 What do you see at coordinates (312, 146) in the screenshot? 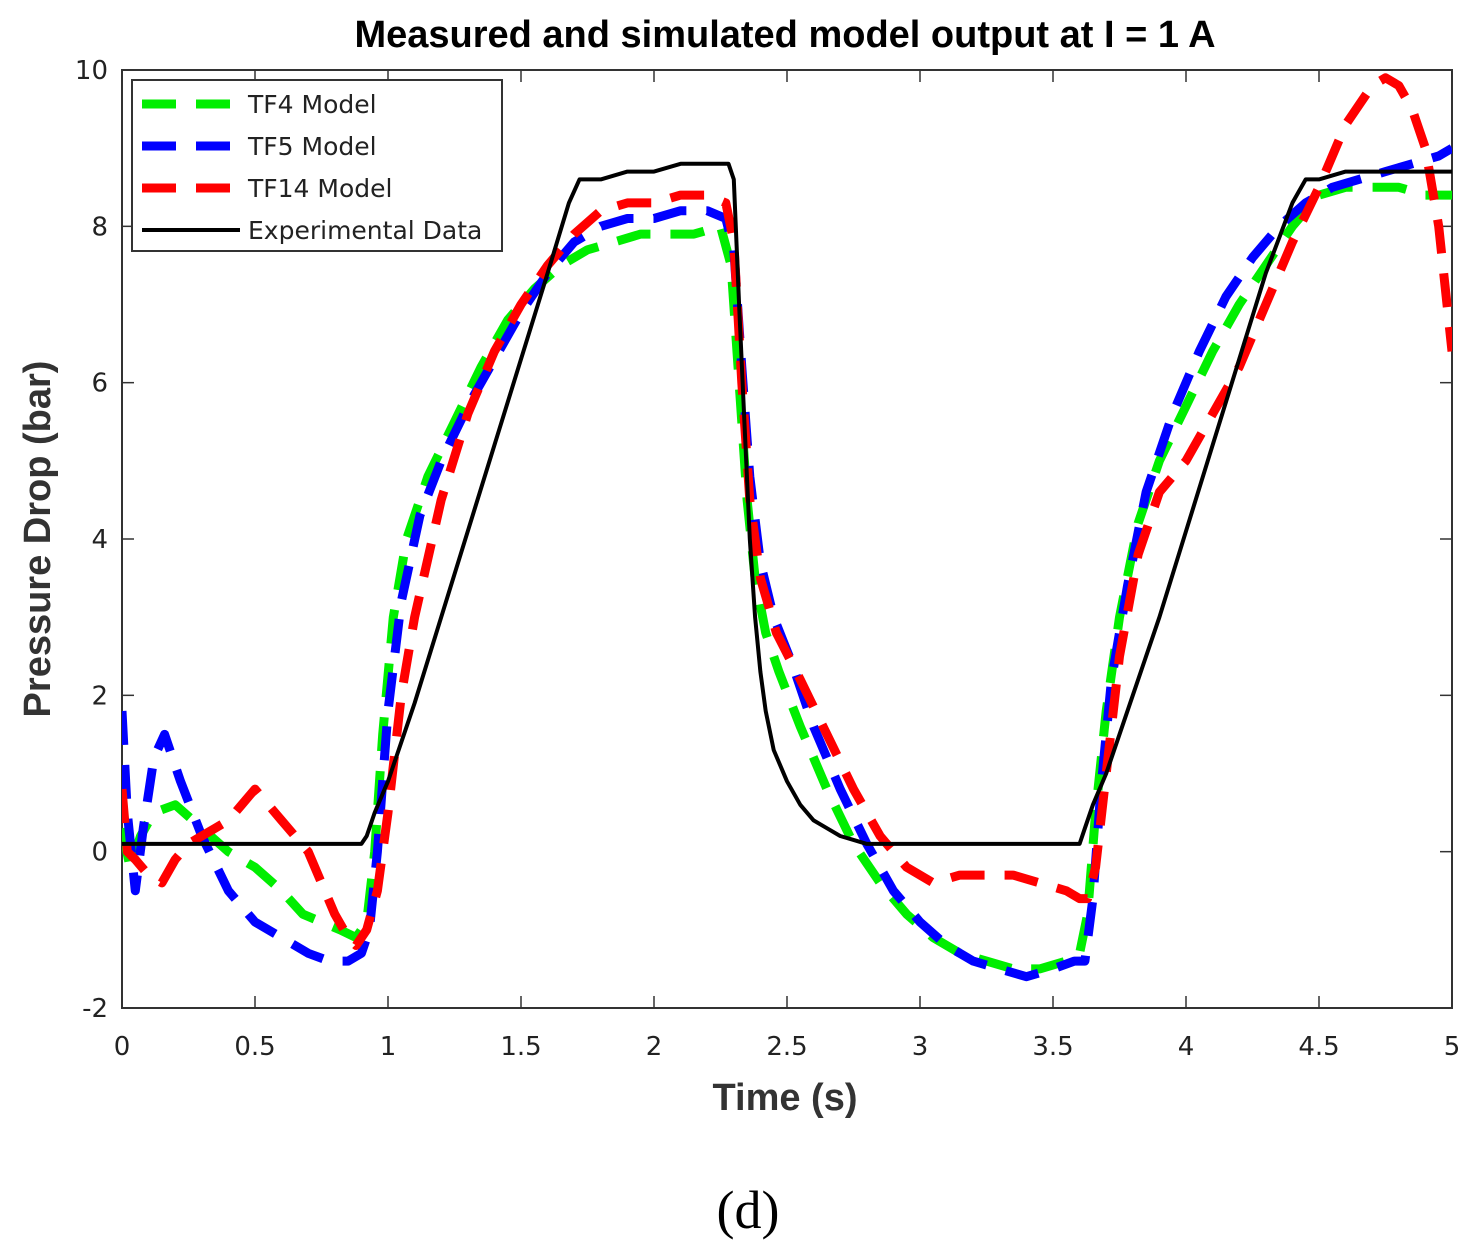
I see `legend-label: TF5 Model` at bounding box center [312, 146].